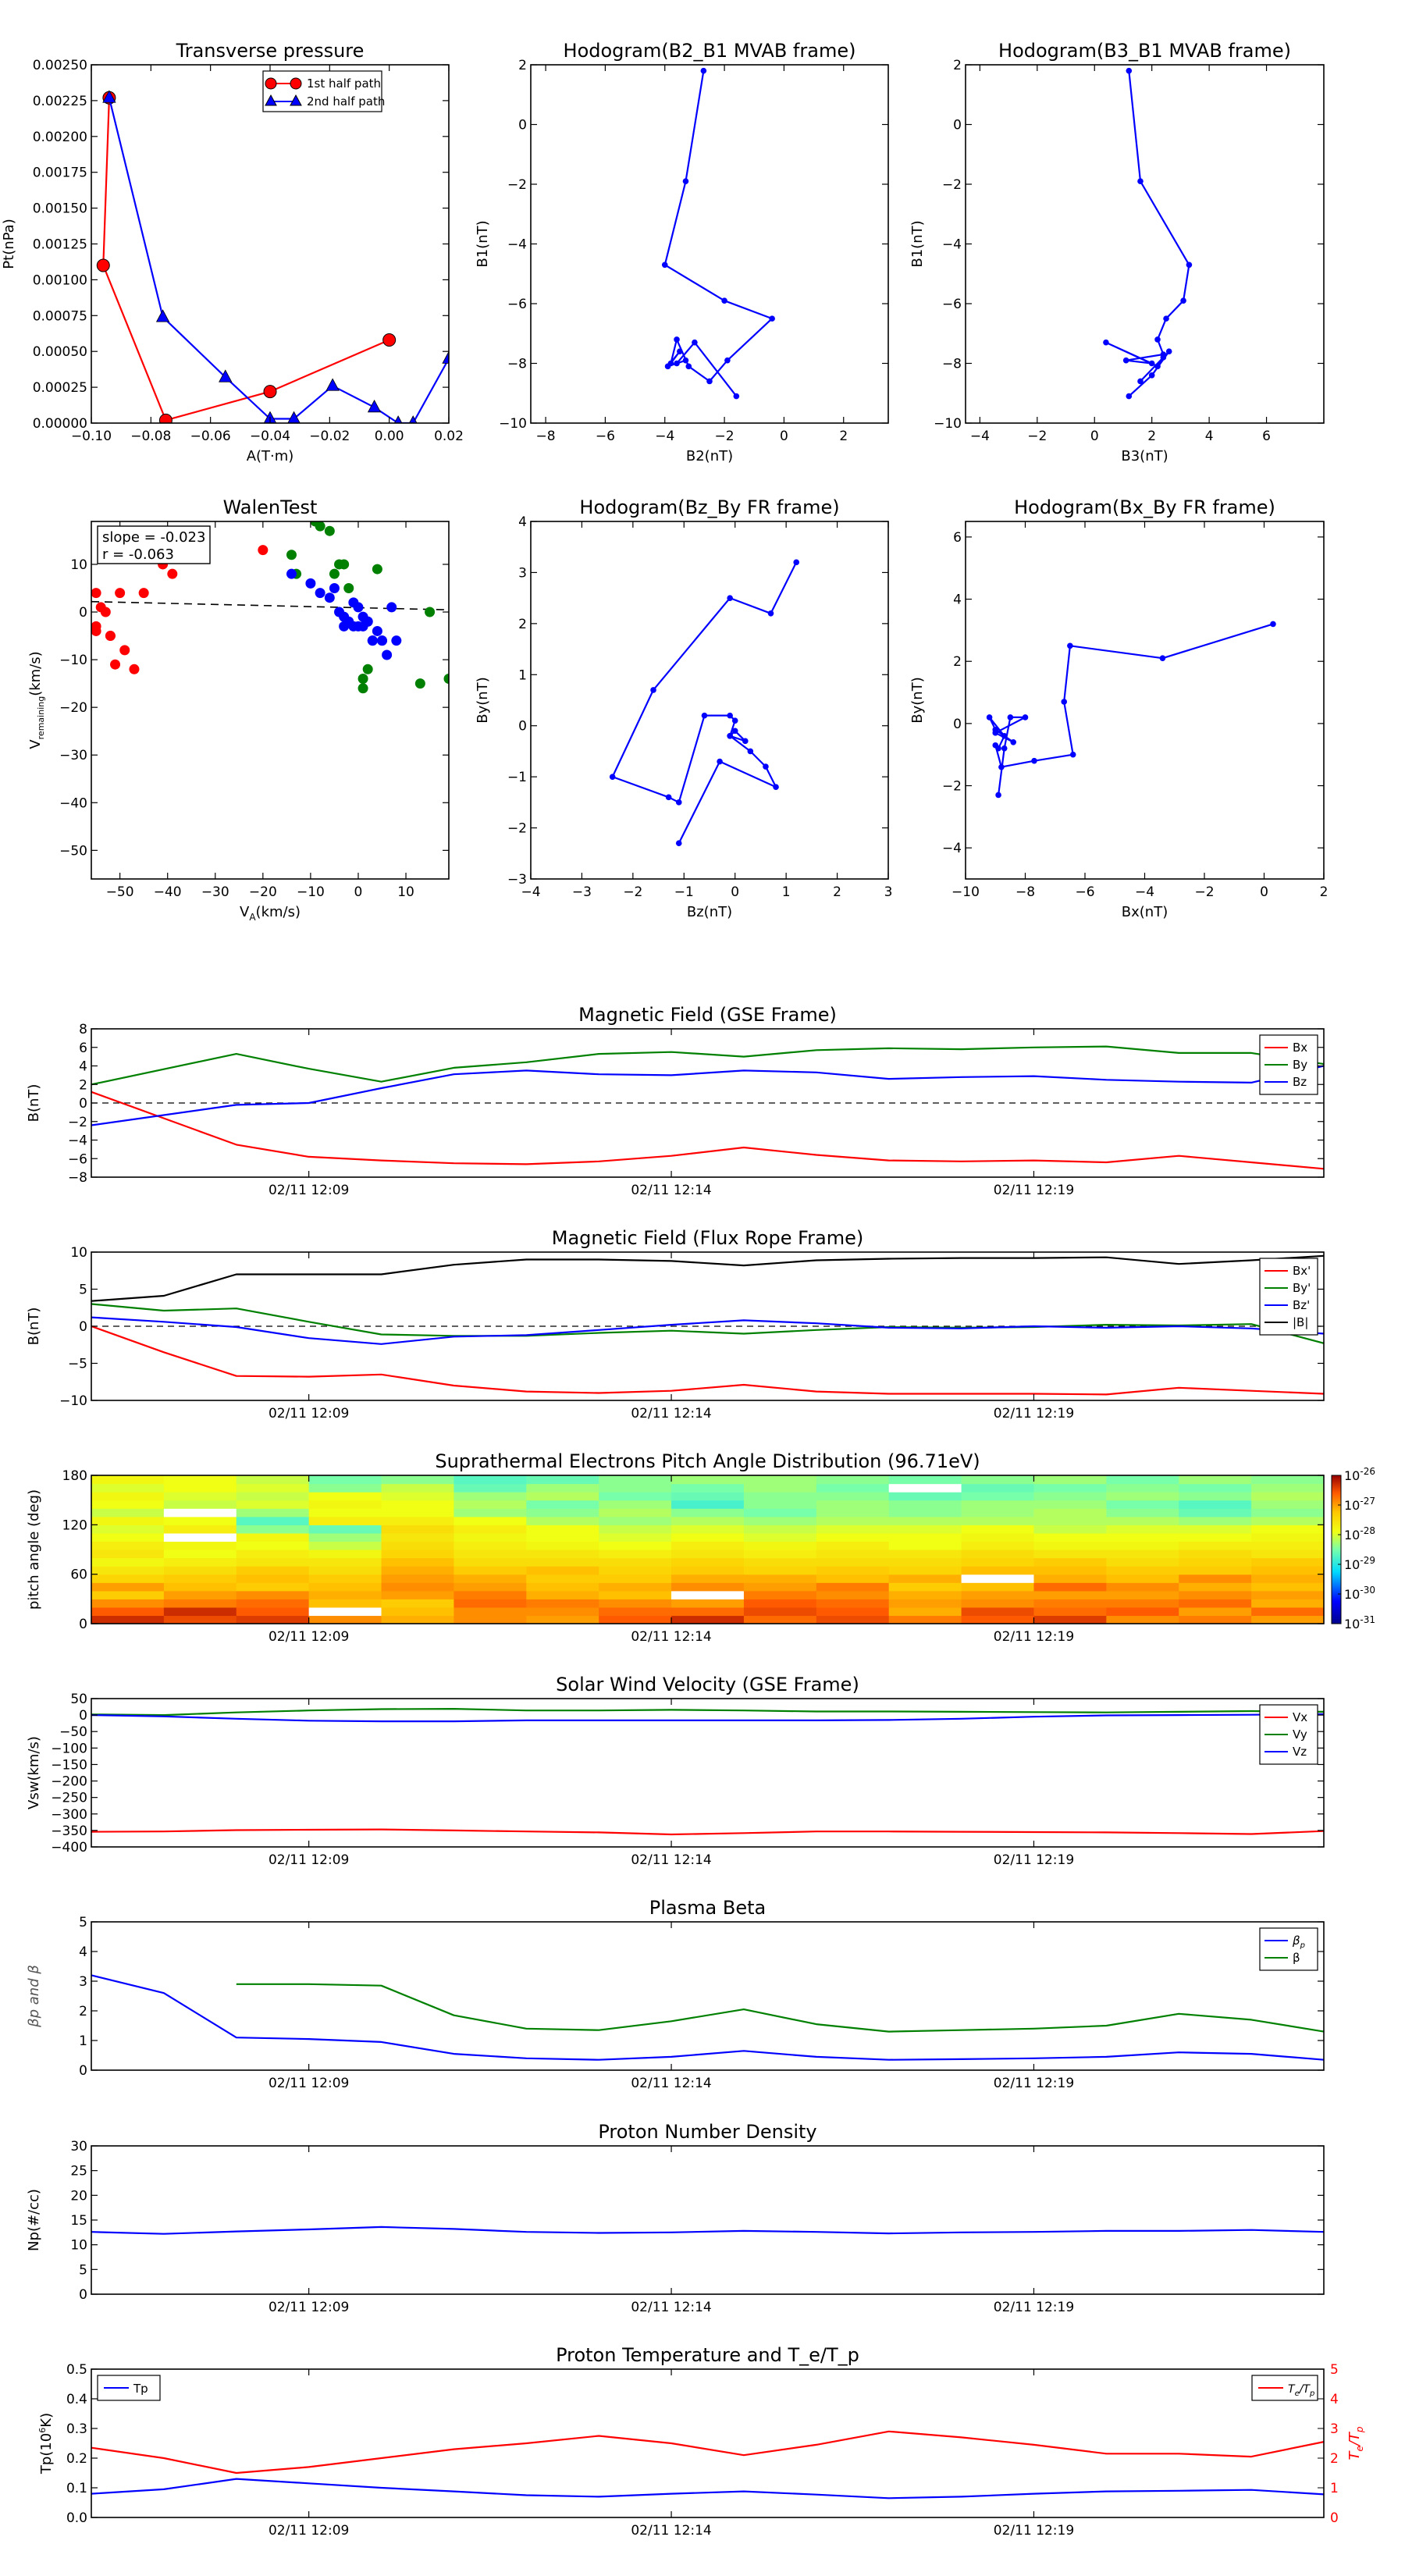  I want to click on x-tick-label: 0, so click(735, 892).